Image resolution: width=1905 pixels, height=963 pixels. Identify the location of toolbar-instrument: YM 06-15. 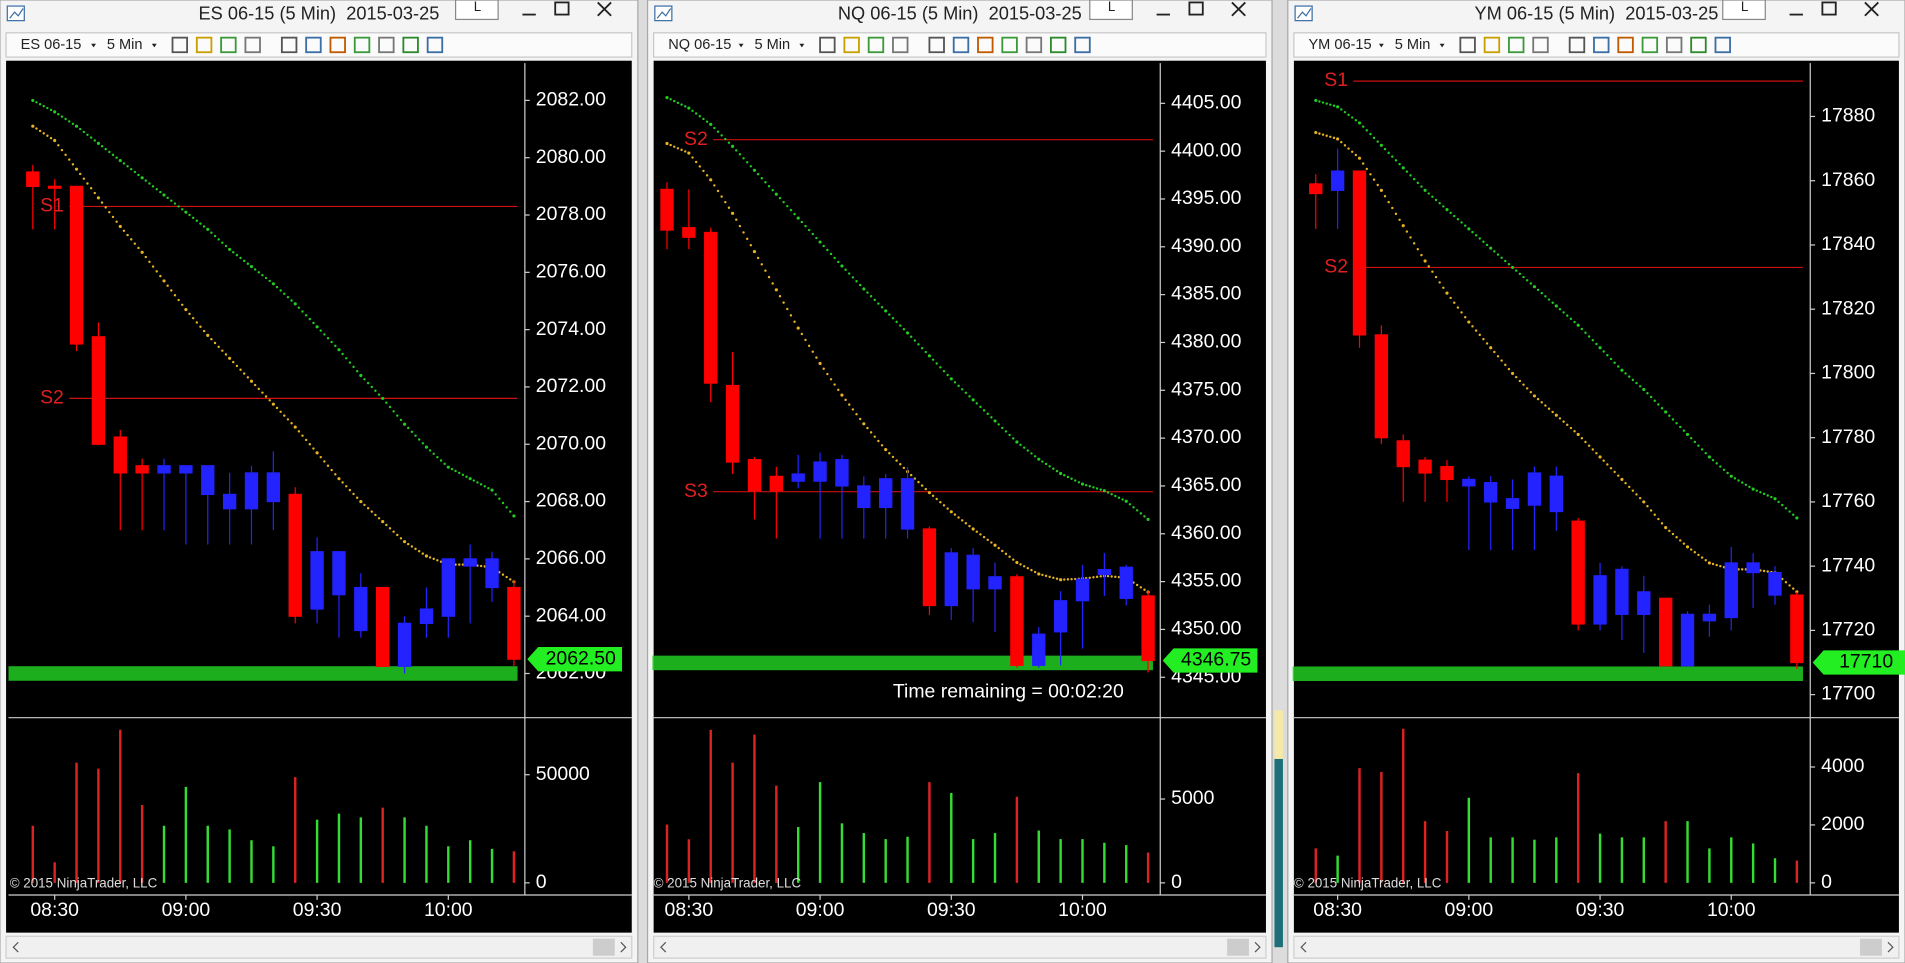
(1339, 45).